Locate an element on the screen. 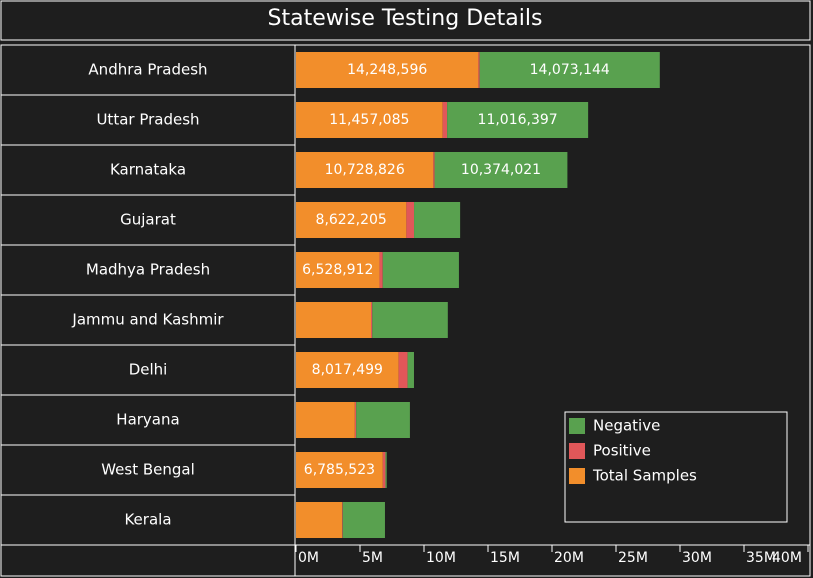  value-label: 11,016,397 is located at coordinates (518, 120).